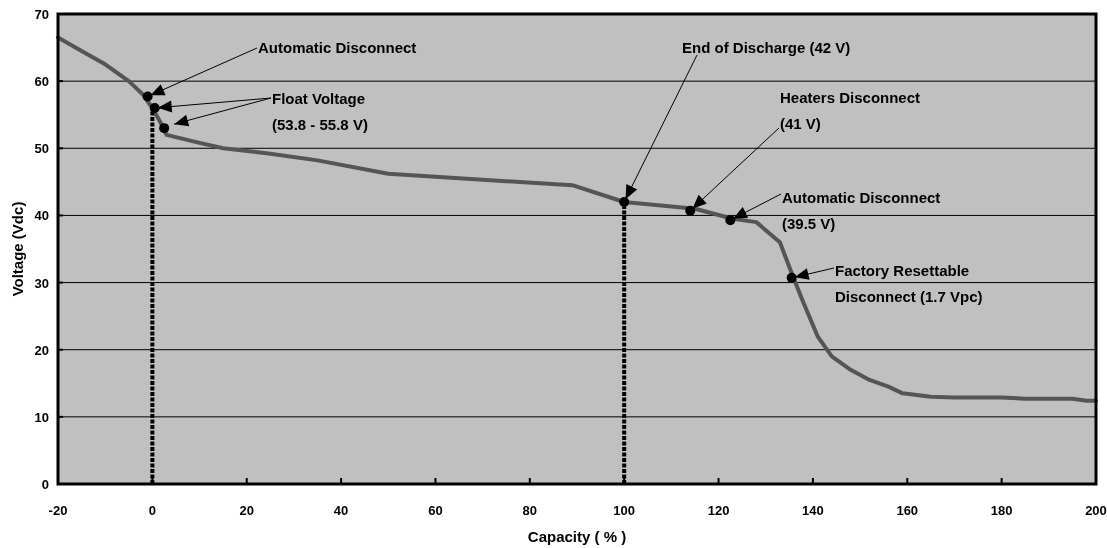  Describe the element at coordinates (152, 510) in the screenshot. I see `x-tick-label: 0` at that location.